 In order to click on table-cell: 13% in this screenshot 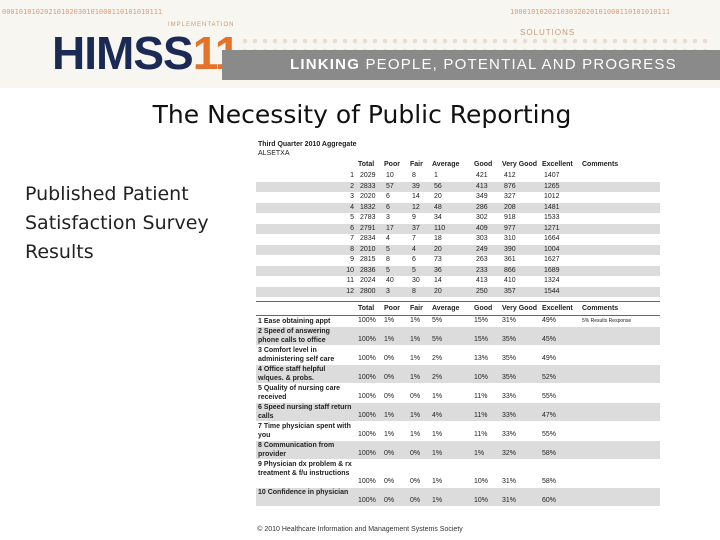, I will do `click(481, 358)`.